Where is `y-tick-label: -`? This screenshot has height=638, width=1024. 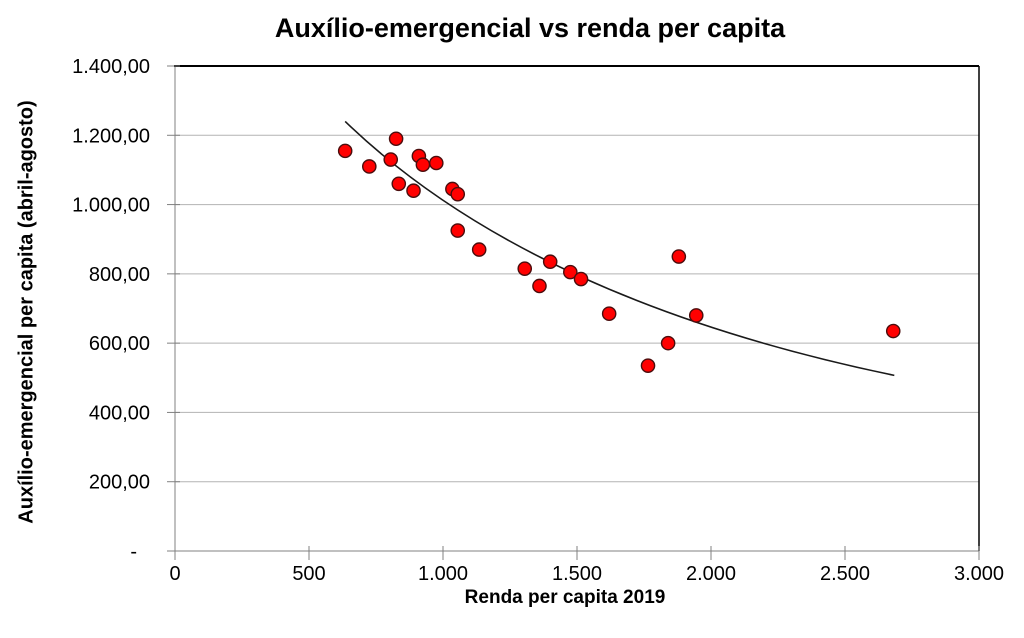
y-tick-label: - is located at coordinates (133, 552).